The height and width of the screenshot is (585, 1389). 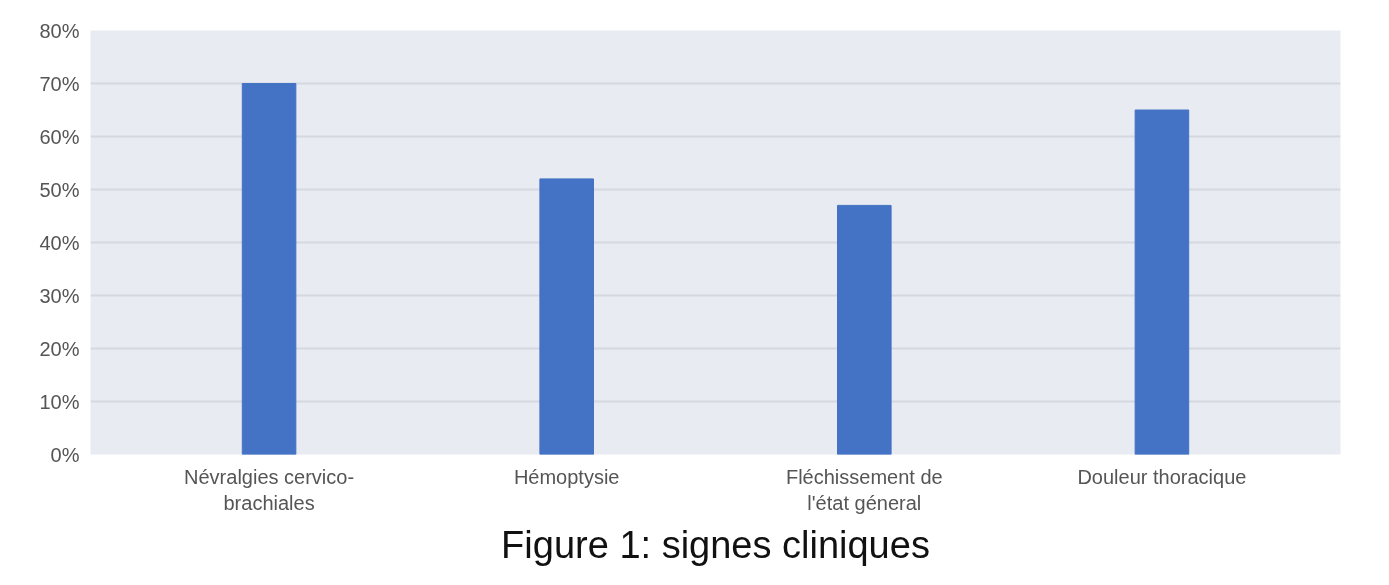 What do you see at coordinates (59, 242) in the screenshot?
I see `y-tick-label: 40%` at bounding box center [59, 242].